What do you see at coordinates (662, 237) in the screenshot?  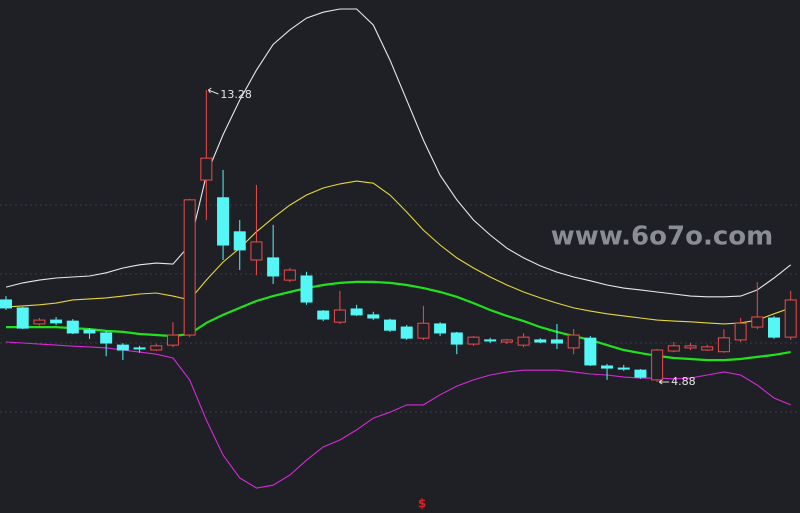 I see `watermark: www.6o7o.com` at bounding box center [662, 237].